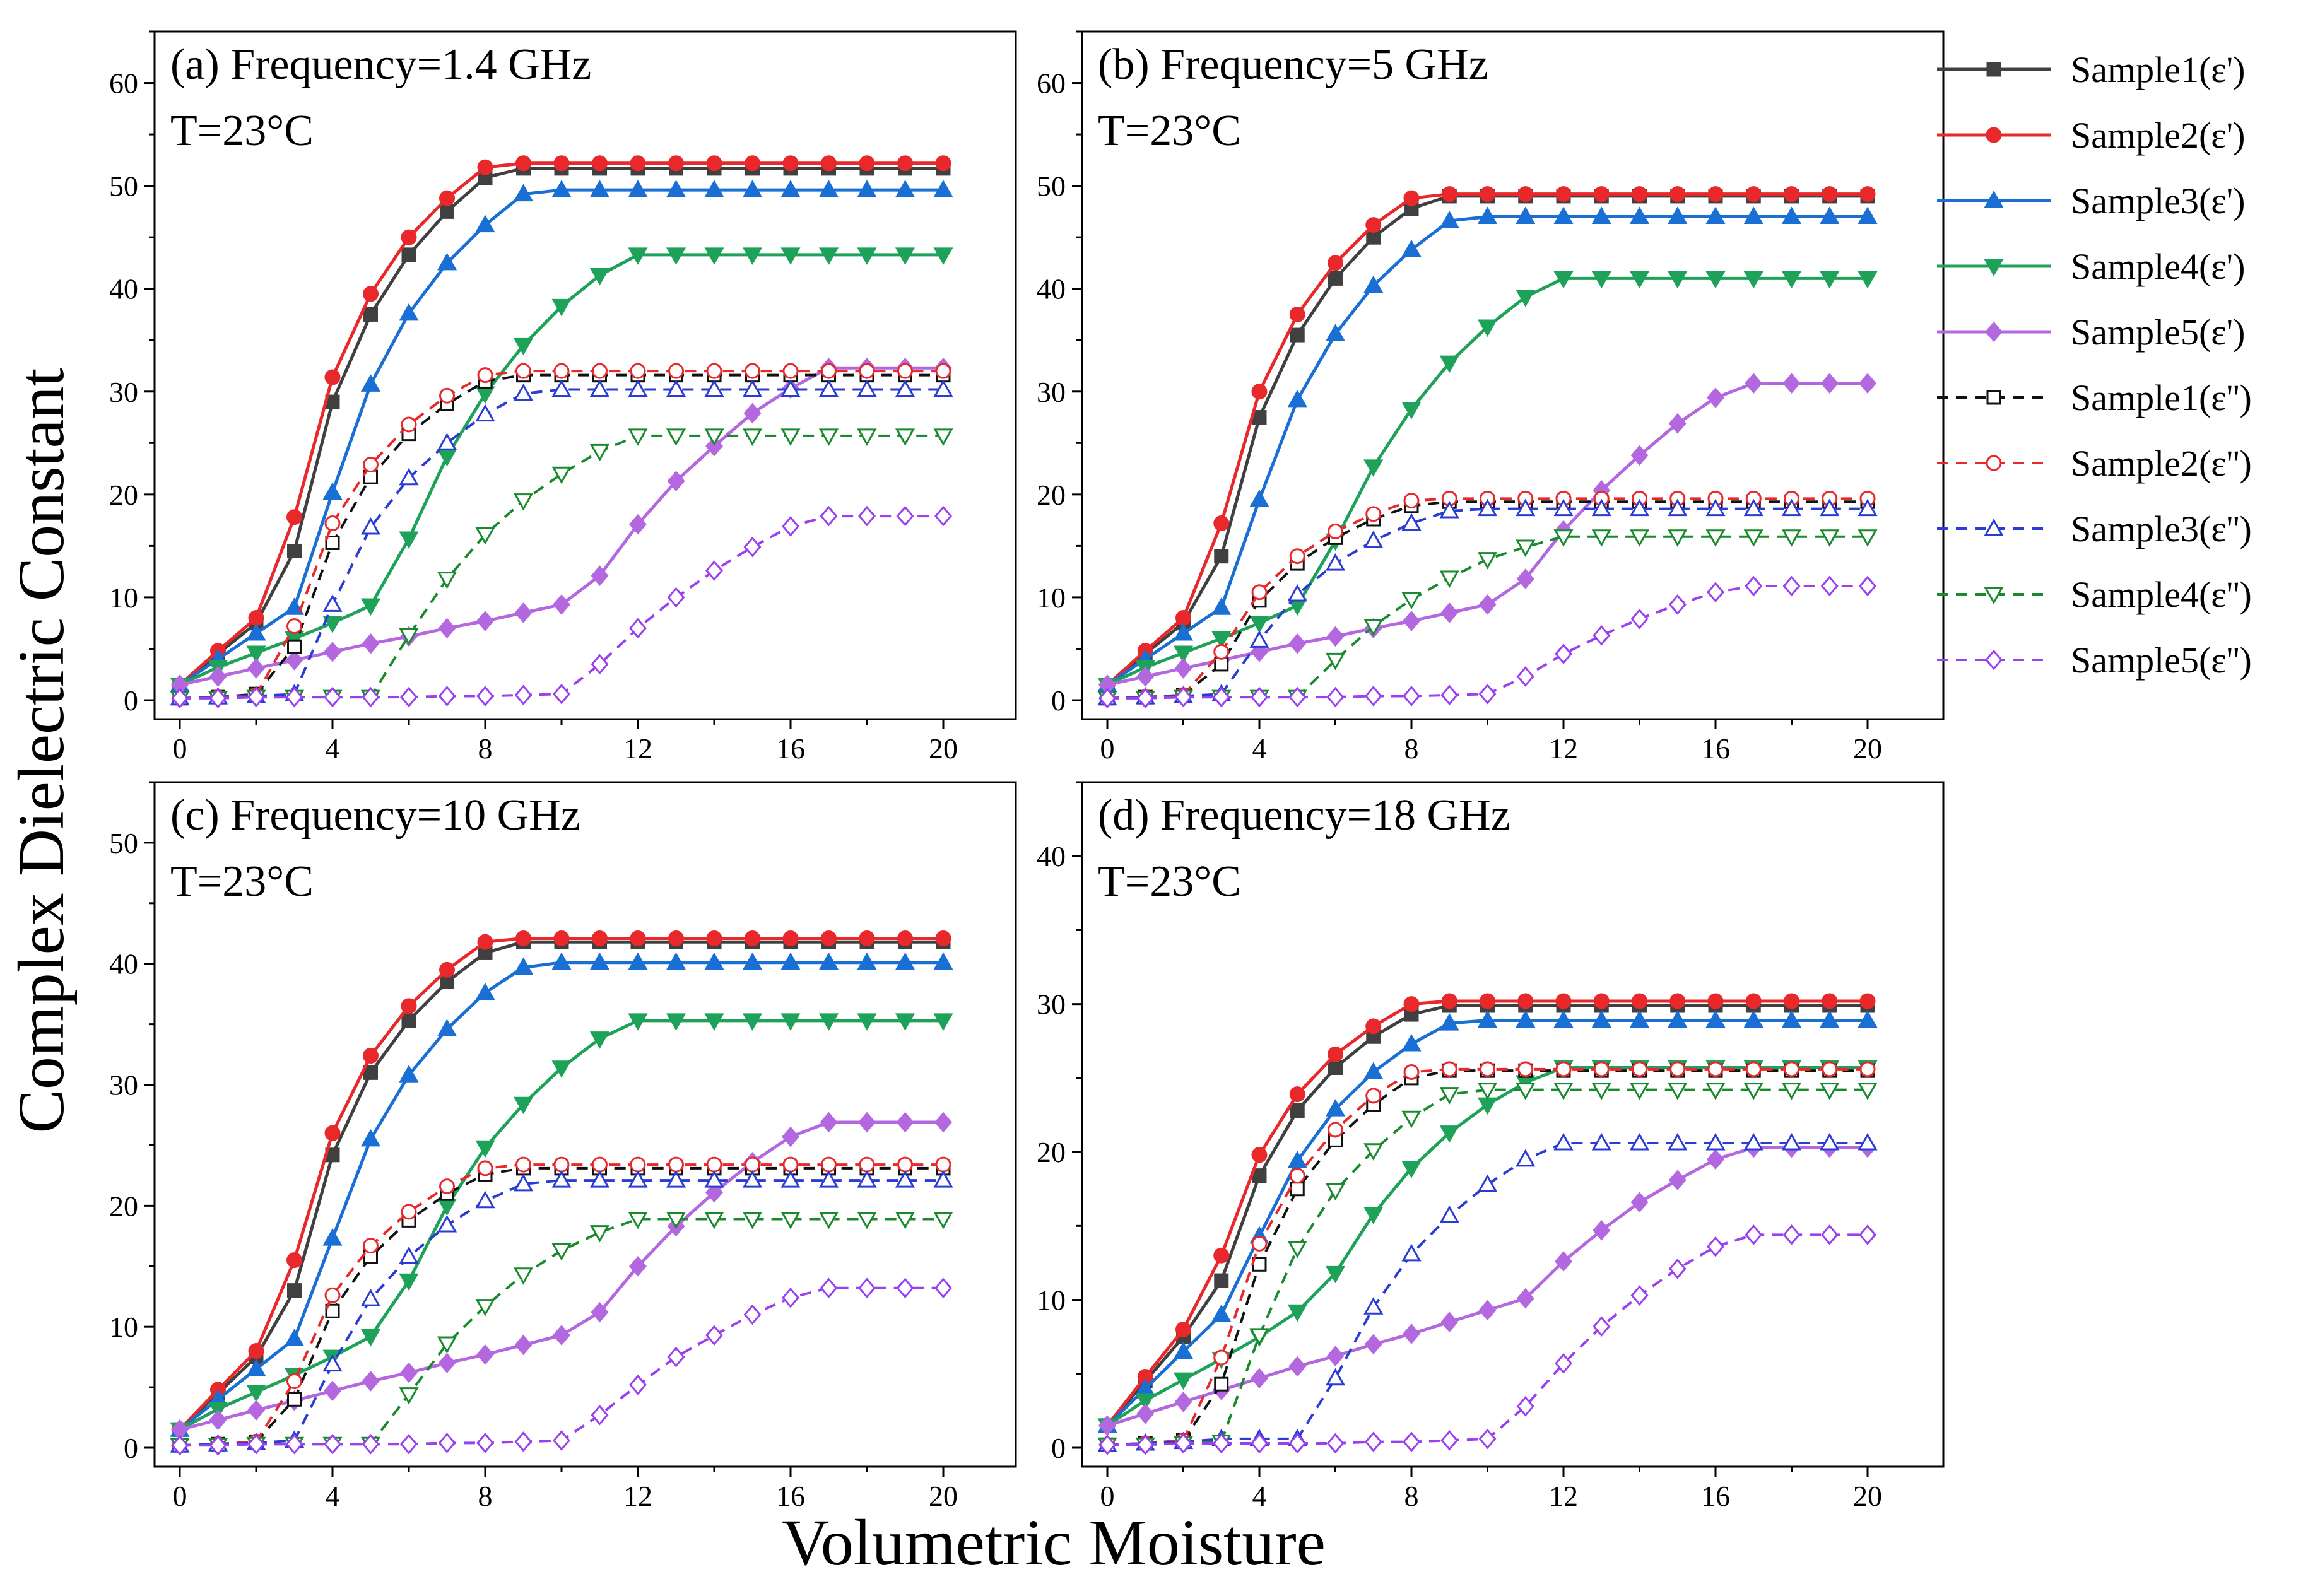 Image resolution: width=2308 pixels, height=1596 pixels. What do you see at coordinates (1054, 1542) in the screenshot?
I see `x-axis-title: Volumetric Moisture` at bounding box center [1054, 1542].